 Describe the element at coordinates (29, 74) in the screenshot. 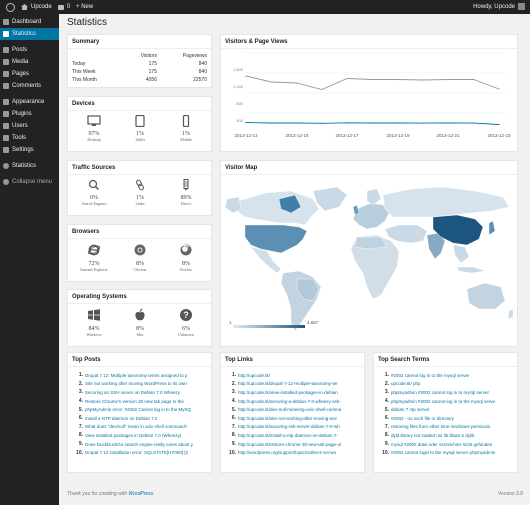

I see `menu-pages: Pages` at that location.